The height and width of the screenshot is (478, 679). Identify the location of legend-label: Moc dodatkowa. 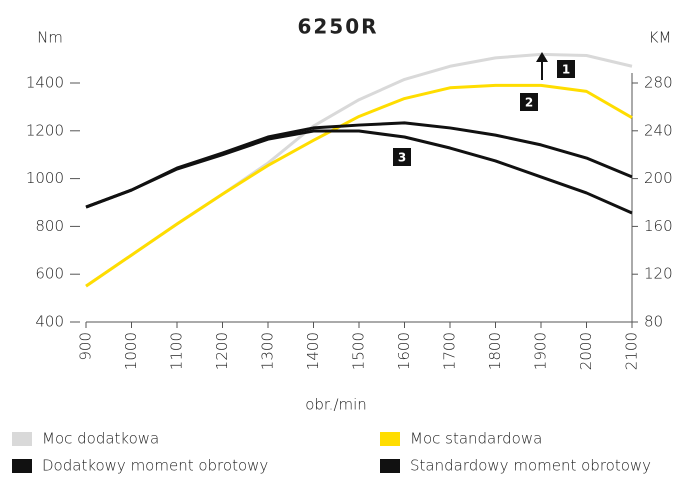
(100, 439).